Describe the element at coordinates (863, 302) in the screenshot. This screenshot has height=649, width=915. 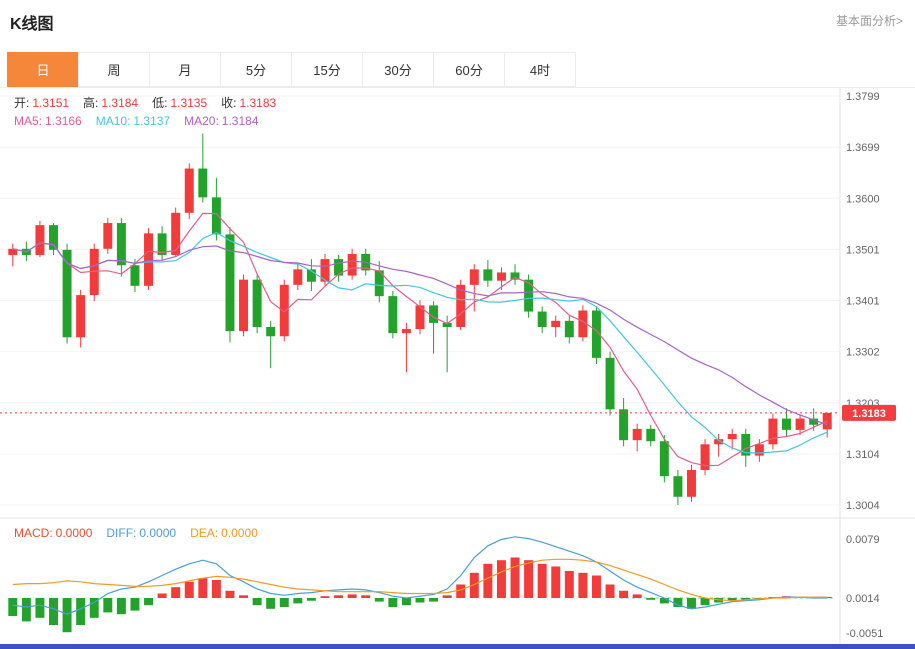
I see `price-axis-label: 1.3401` at that location.